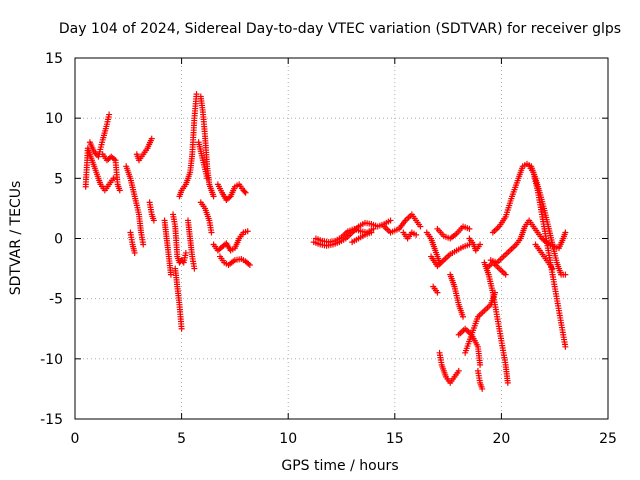 The image size is (640, 480). I want to click on x-tick-label: 20, so click(501, 439).